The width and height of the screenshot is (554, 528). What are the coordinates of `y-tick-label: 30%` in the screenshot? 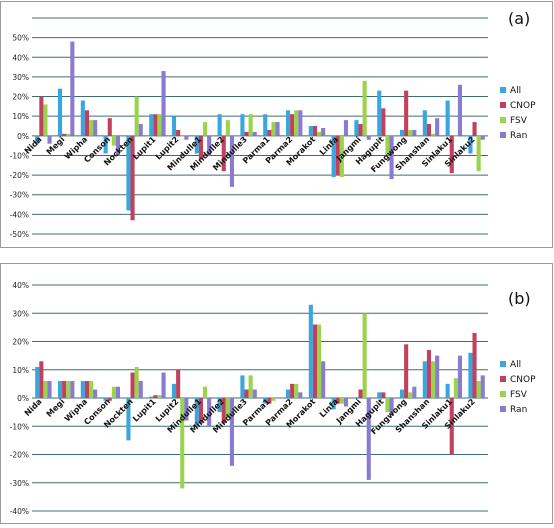 It's located at (20, 77).